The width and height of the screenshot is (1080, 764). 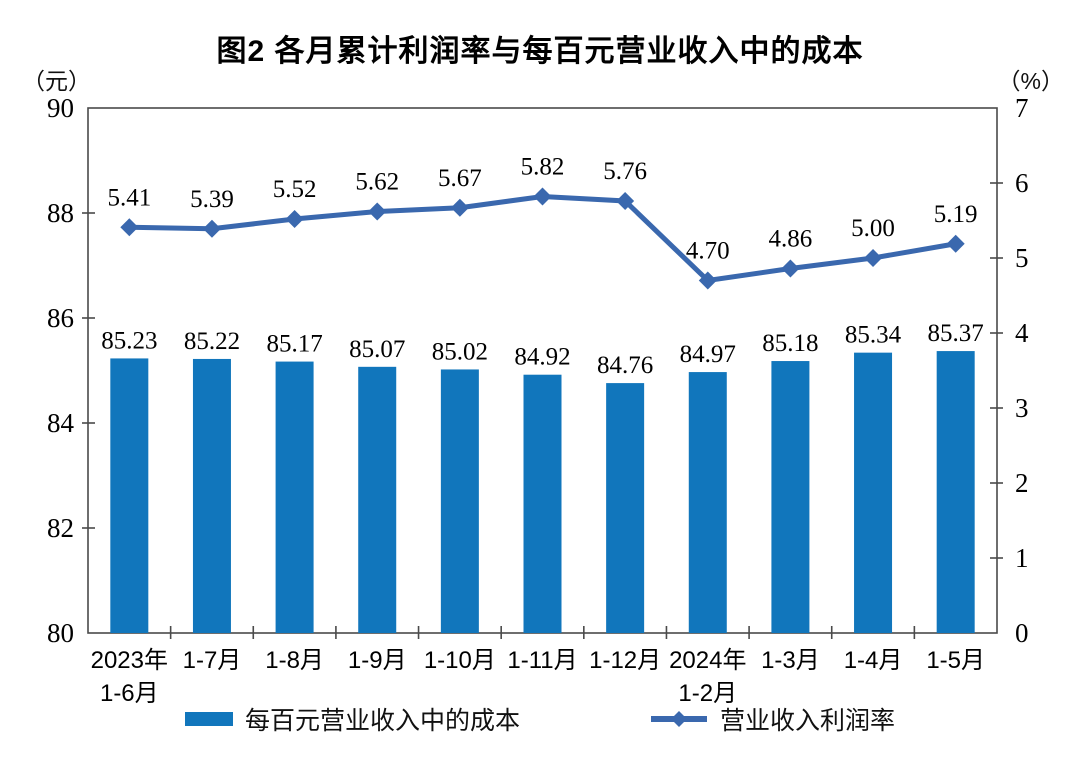 I want to click on line-value-label: 5.62, so click(x=377, y=182).